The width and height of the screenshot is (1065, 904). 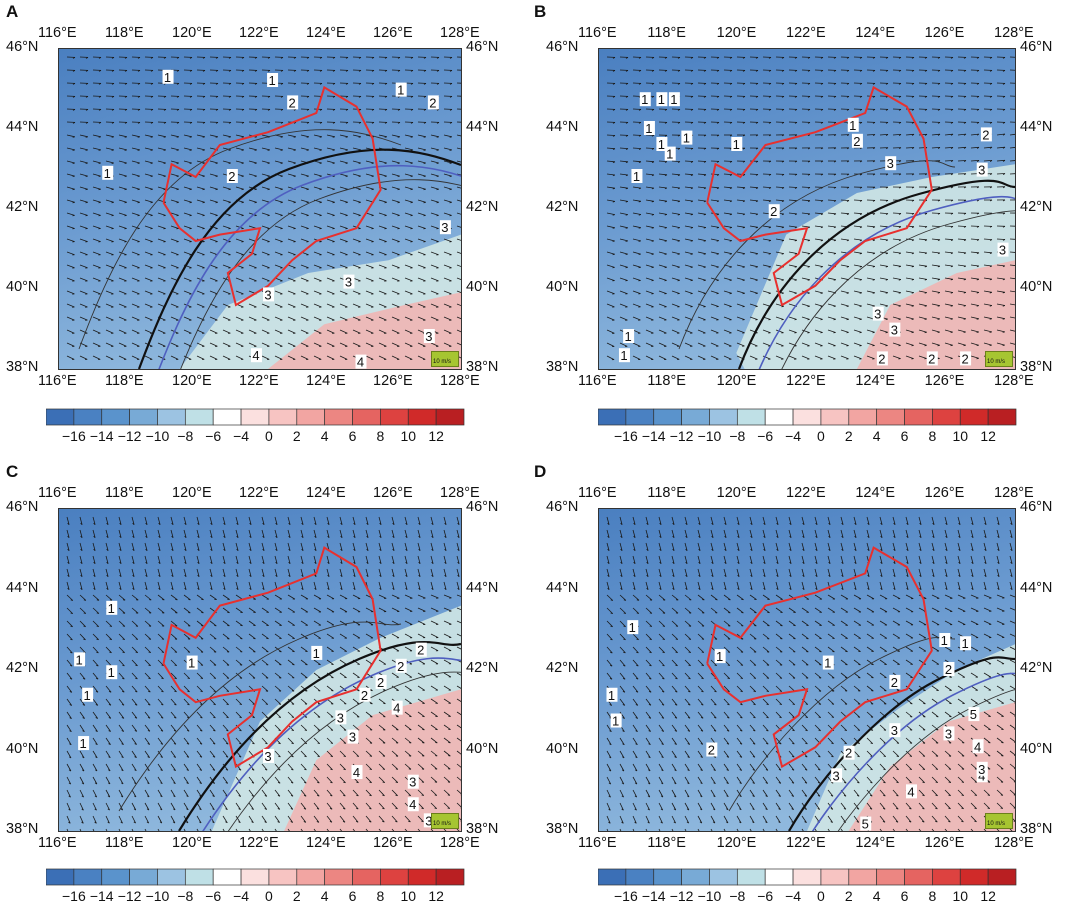 What do you see at coordinates (22, 287) in the screenshot?
I see `lat-label-left-a-3: 40°N` at bounding box center [22, 287].